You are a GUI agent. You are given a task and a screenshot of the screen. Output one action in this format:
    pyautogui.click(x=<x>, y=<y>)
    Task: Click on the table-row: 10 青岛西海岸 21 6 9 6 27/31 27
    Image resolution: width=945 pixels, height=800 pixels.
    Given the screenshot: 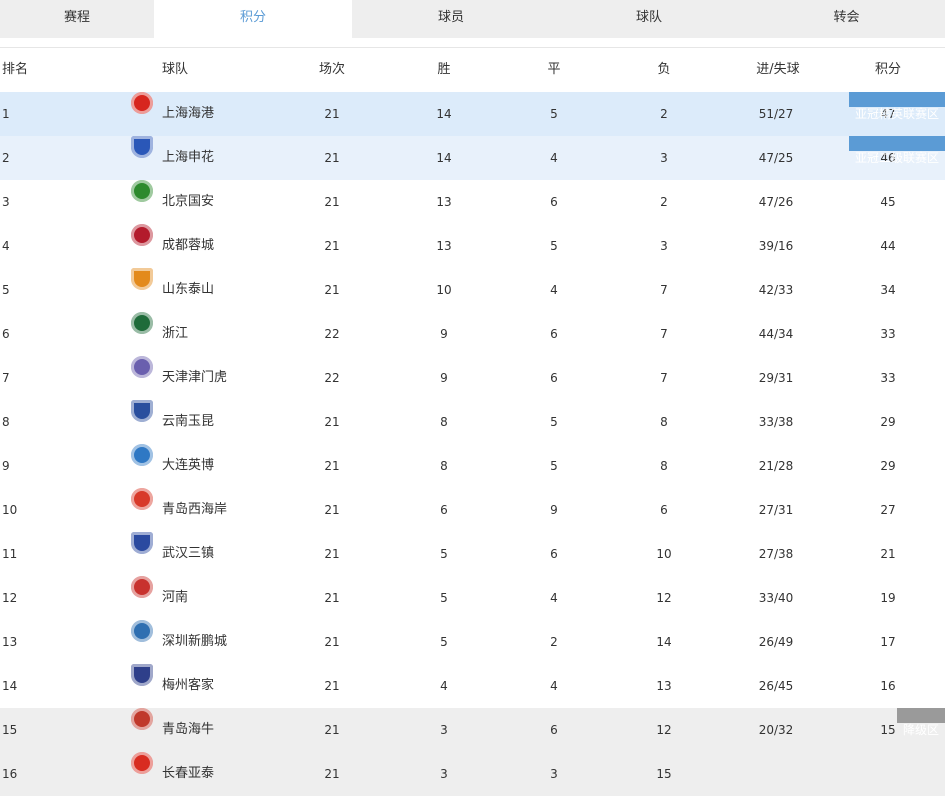 What is the action you would take?
    pyautogui.click(x=472, y=510)
    